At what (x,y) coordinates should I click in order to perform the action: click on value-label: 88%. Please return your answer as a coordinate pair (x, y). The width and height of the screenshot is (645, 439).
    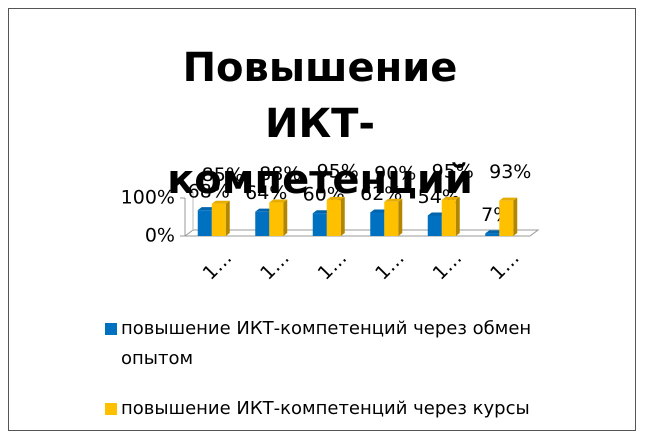
    Looking at the image, I should click on (280, 174).